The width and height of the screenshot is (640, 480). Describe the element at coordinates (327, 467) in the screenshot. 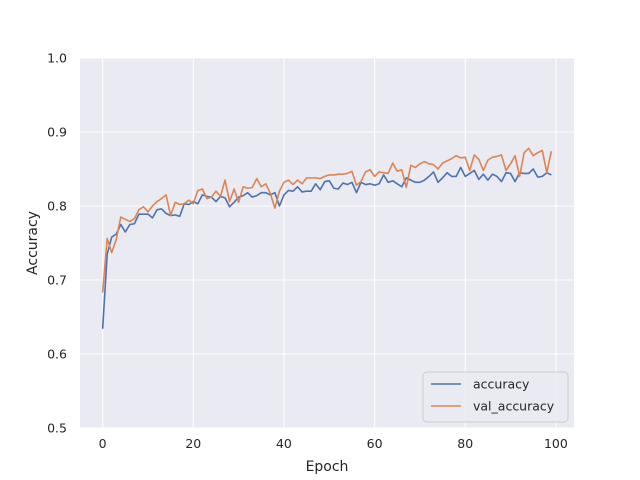

I see `x-axis-label: Epoch` at that location.